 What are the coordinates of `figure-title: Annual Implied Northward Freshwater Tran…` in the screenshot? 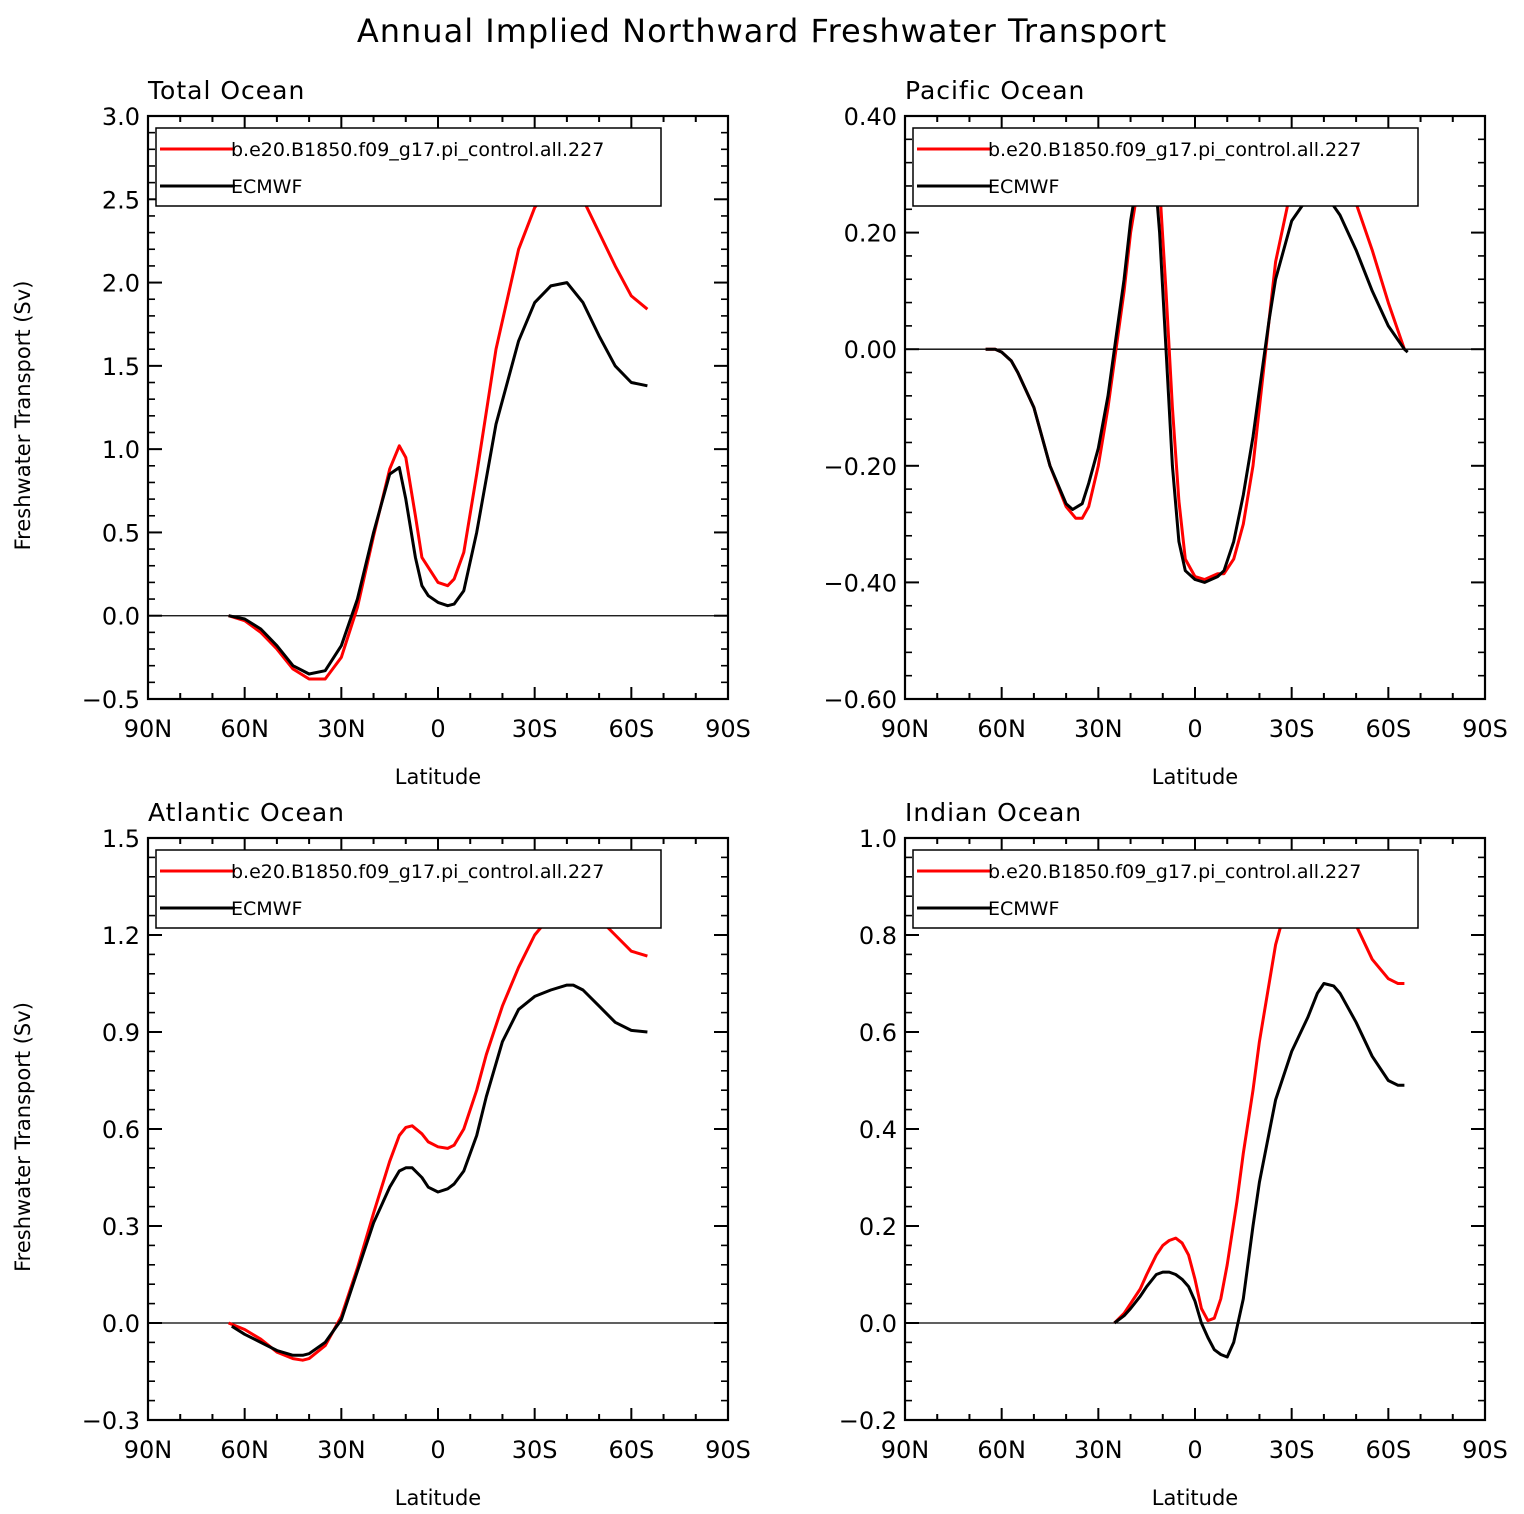 It's located at (762, 31).